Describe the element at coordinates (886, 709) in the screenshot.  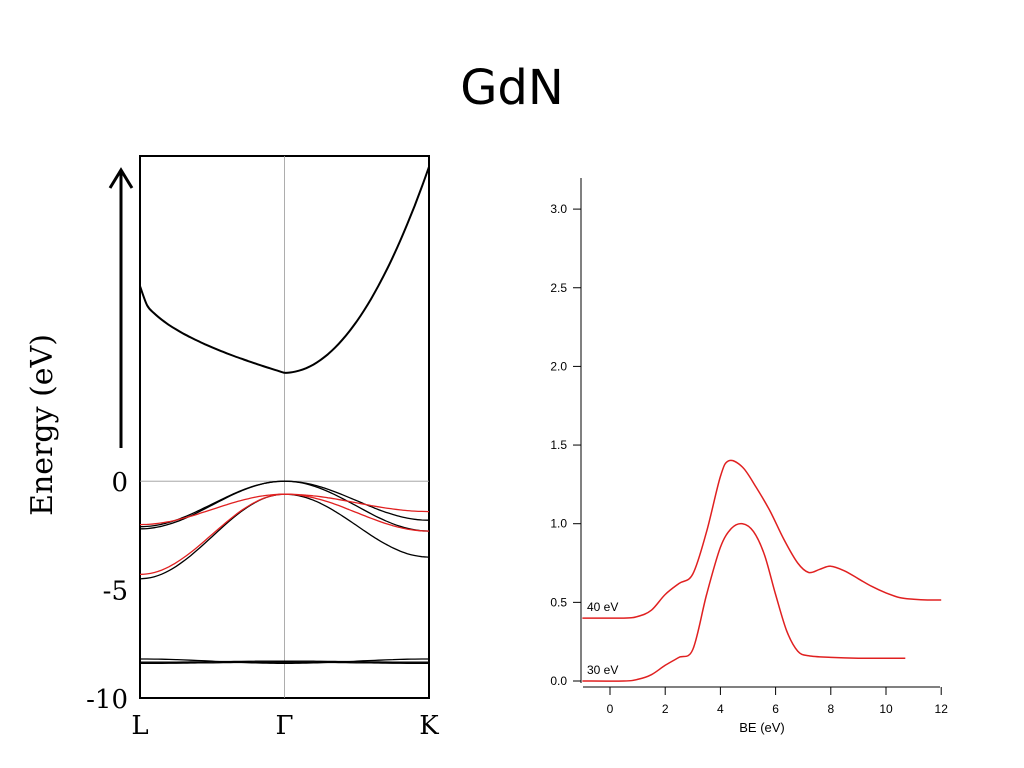
I see `spectra-x-tick-label: 10` at that location.